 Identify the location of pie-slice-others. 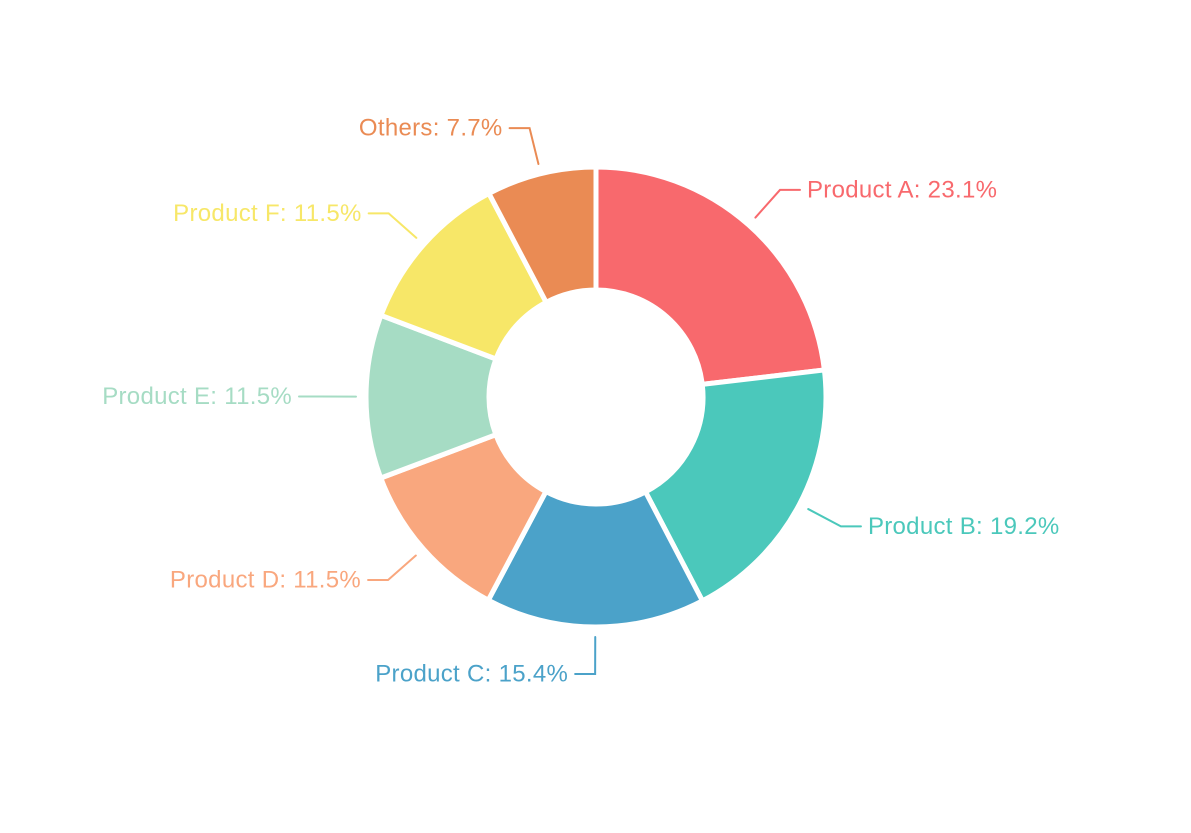
(542, 234).